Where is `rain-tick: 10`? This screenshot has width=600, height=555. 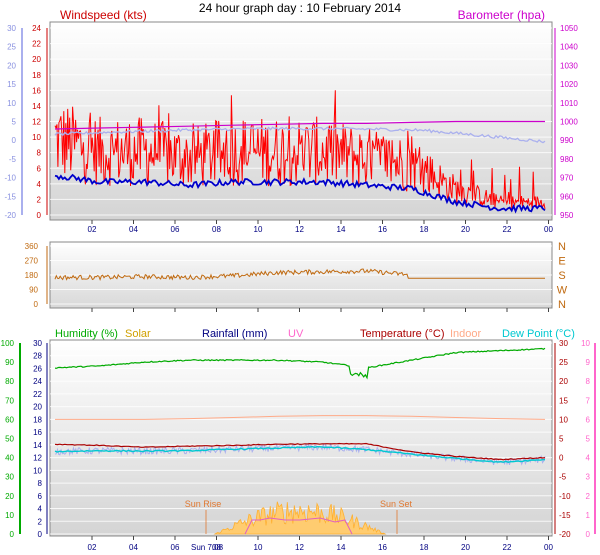
rain-tick: 10 is located at coordinates (37, 470).